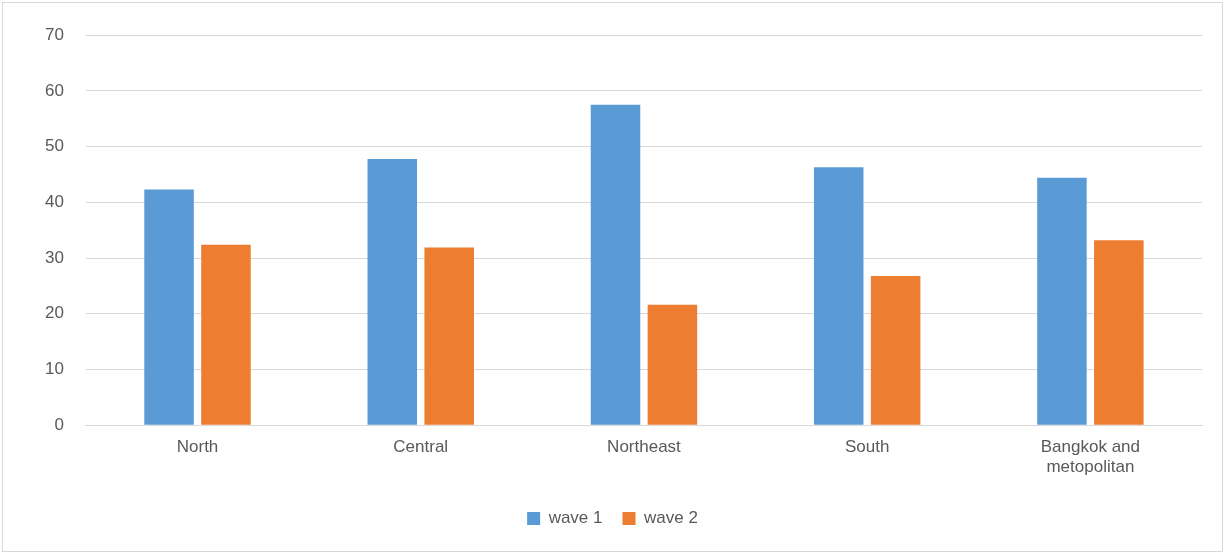 Image resolution: width=1225 pixels, height=554 pixels. What do you see at coordinates (59, 424) in the screenshot?
I see `y-tick-label: 0` at bounding box center [59, 424].